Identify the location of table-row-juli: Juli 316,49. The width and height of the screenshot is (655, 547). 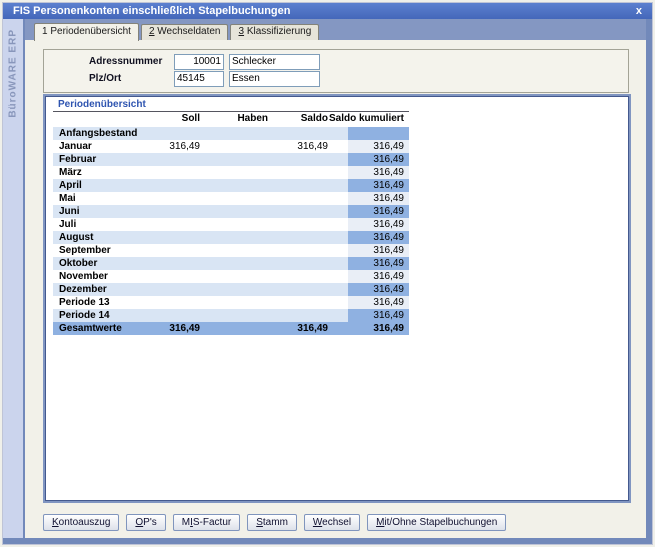
(231, 224).